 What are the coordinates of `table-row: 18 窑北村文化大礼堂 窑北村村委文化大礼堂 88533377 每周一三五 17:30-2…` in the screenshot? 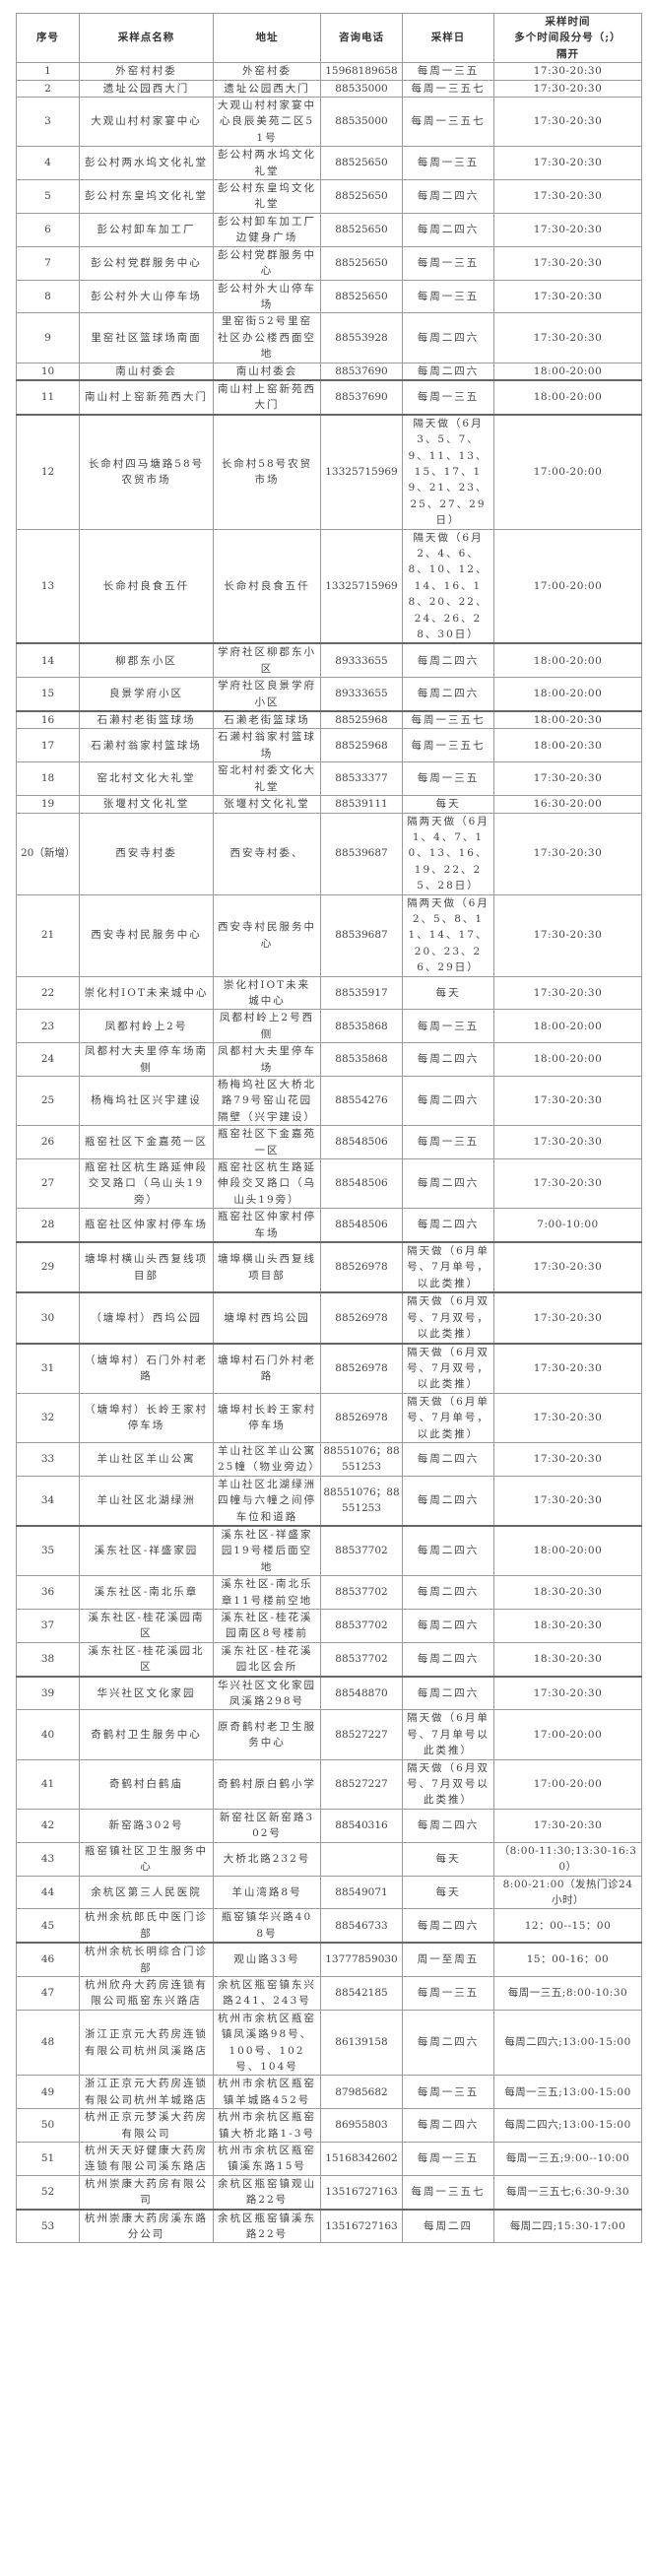 It's located at (329, 779).